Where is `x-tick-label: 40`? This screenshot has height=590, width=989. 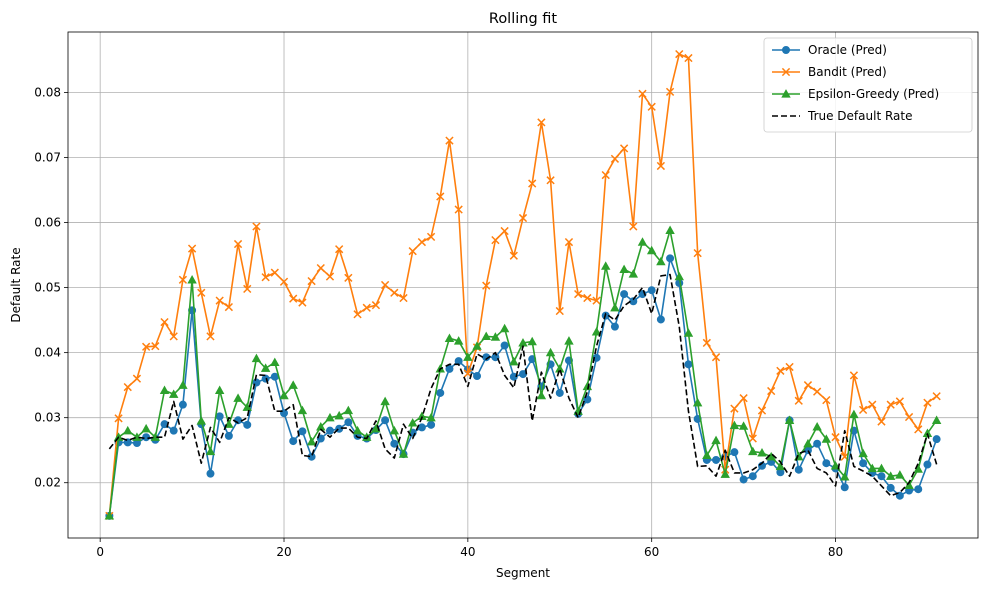
x-tick-label: 40 is located at coordinates (467, 552).